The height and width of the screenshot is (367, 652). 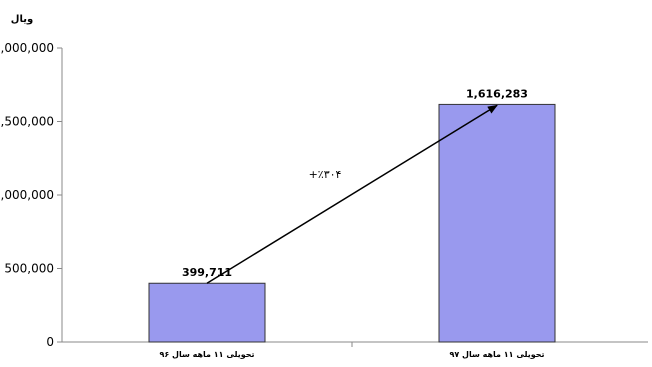 What do you see at coordinates (27, 48) in the screenshot?
I see `y-tick-label: 2,000,000` at bounding box center [27, 48].